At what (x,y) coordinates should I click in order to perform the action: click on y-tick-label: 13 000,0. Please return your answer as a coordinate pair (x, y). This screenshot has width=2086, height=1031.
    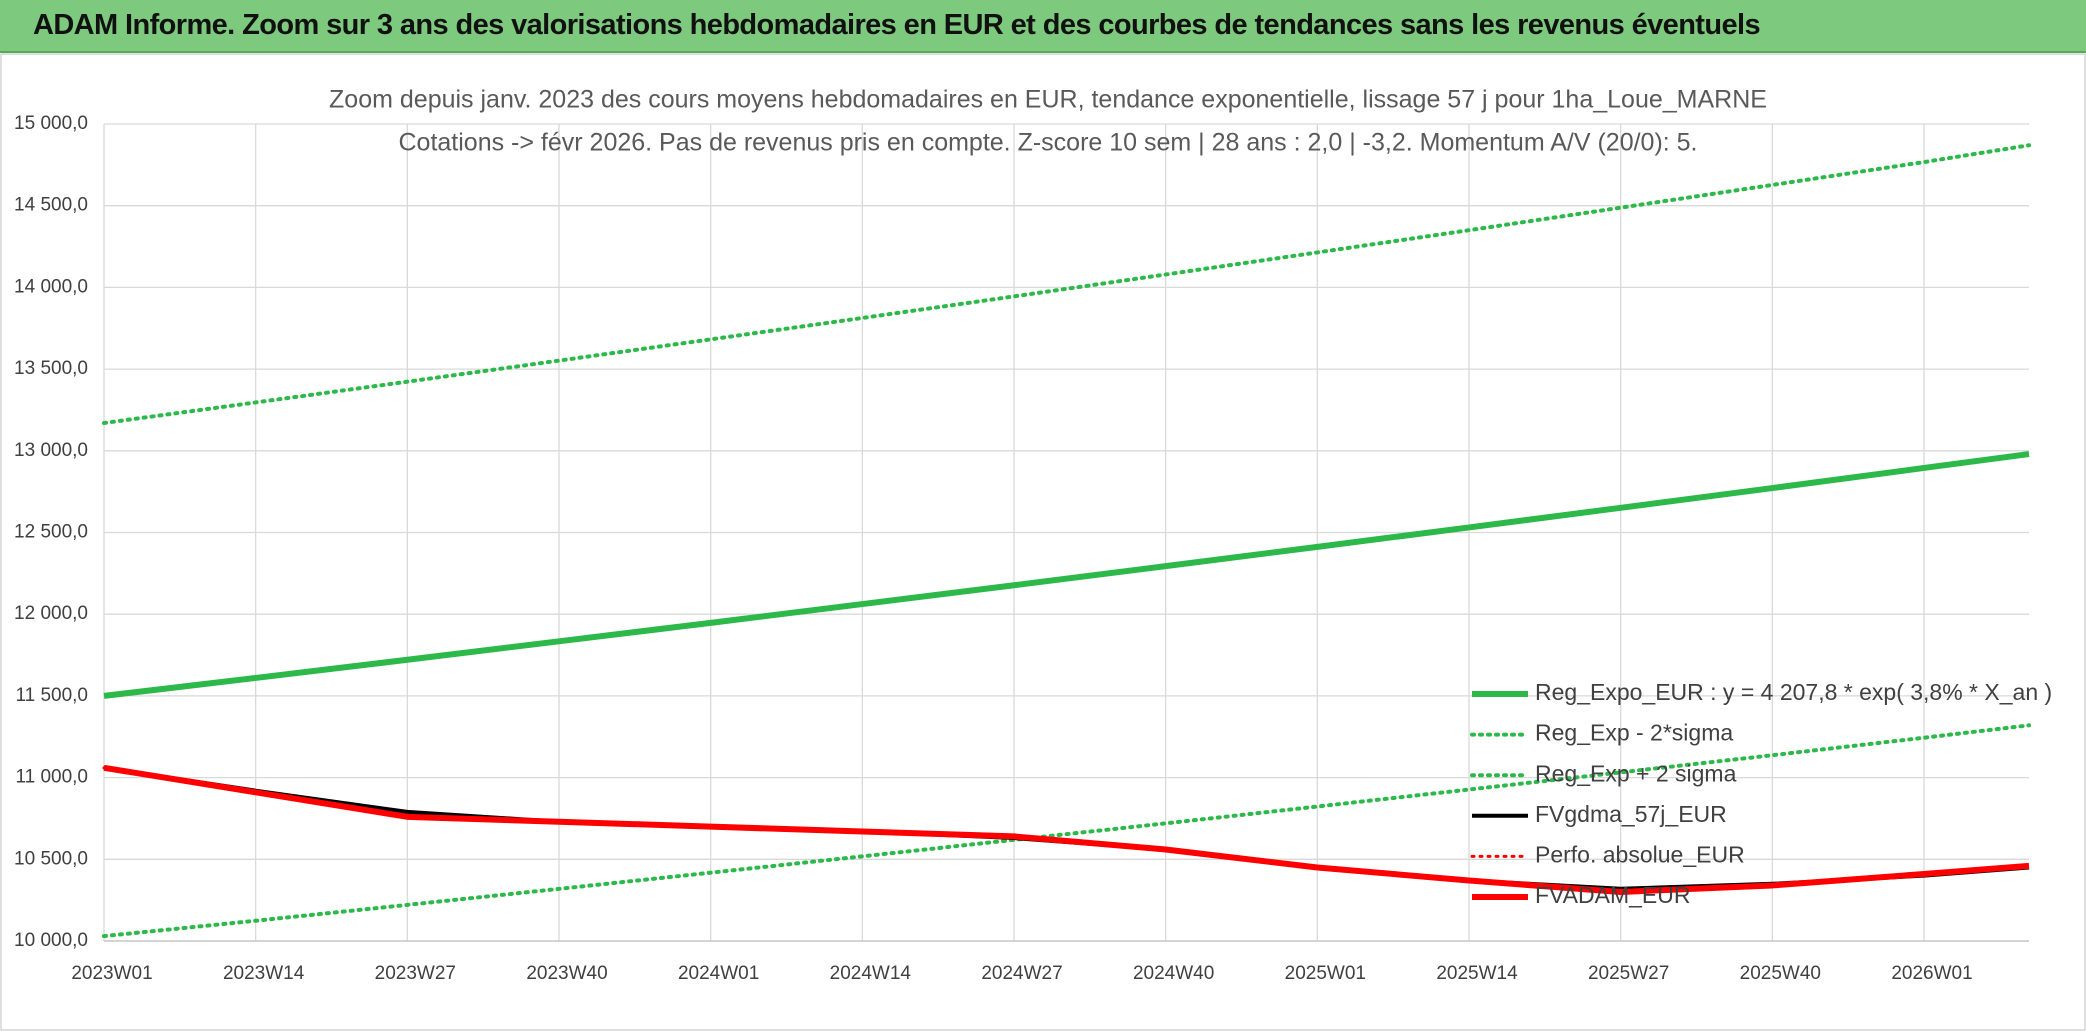
    Looking at the image, I should click on (51, 450).